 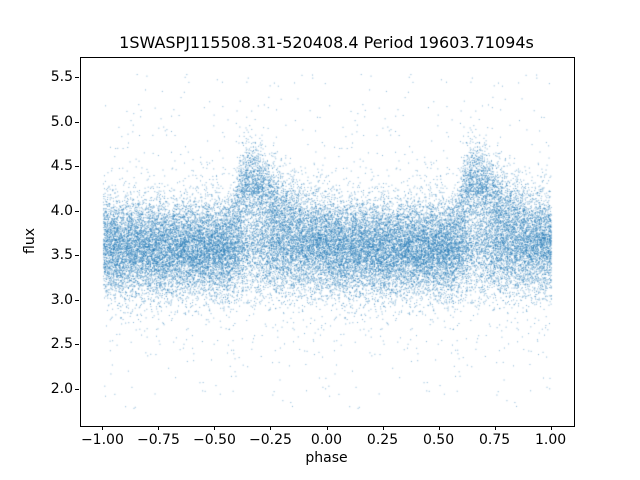 What do you see at coordinates (382, 440) in the screenshot?
I see `x-tick-label: 0.25` at bounding box center [382, 440].